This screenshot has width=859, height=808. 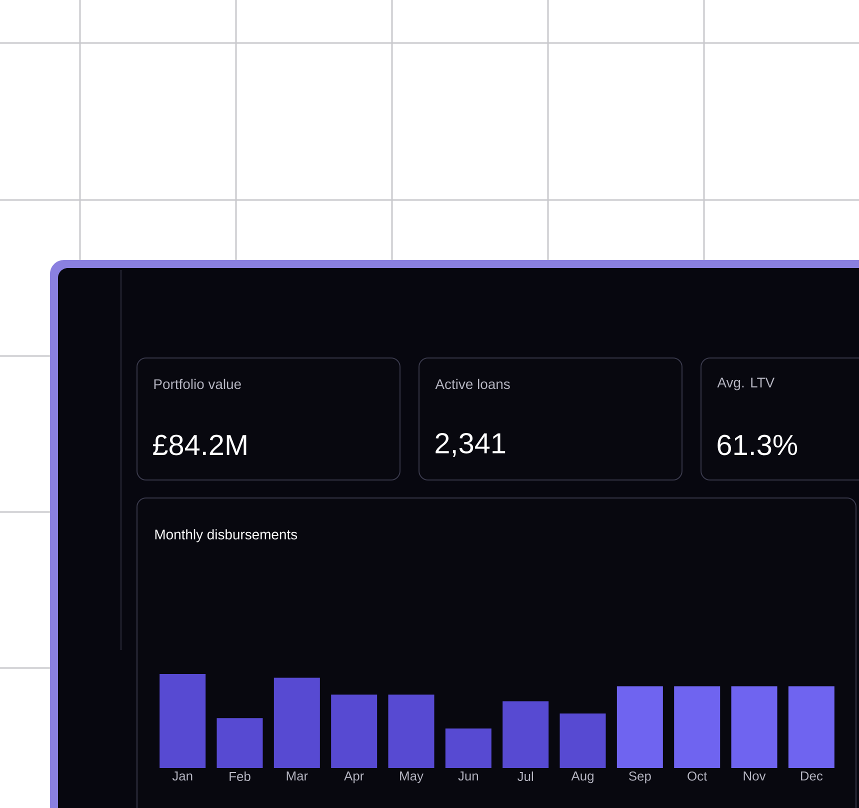 What do you see at coordinates (472, 384) in the screenshot?
I see `text: Active loans` at bounding box center [472, 384].